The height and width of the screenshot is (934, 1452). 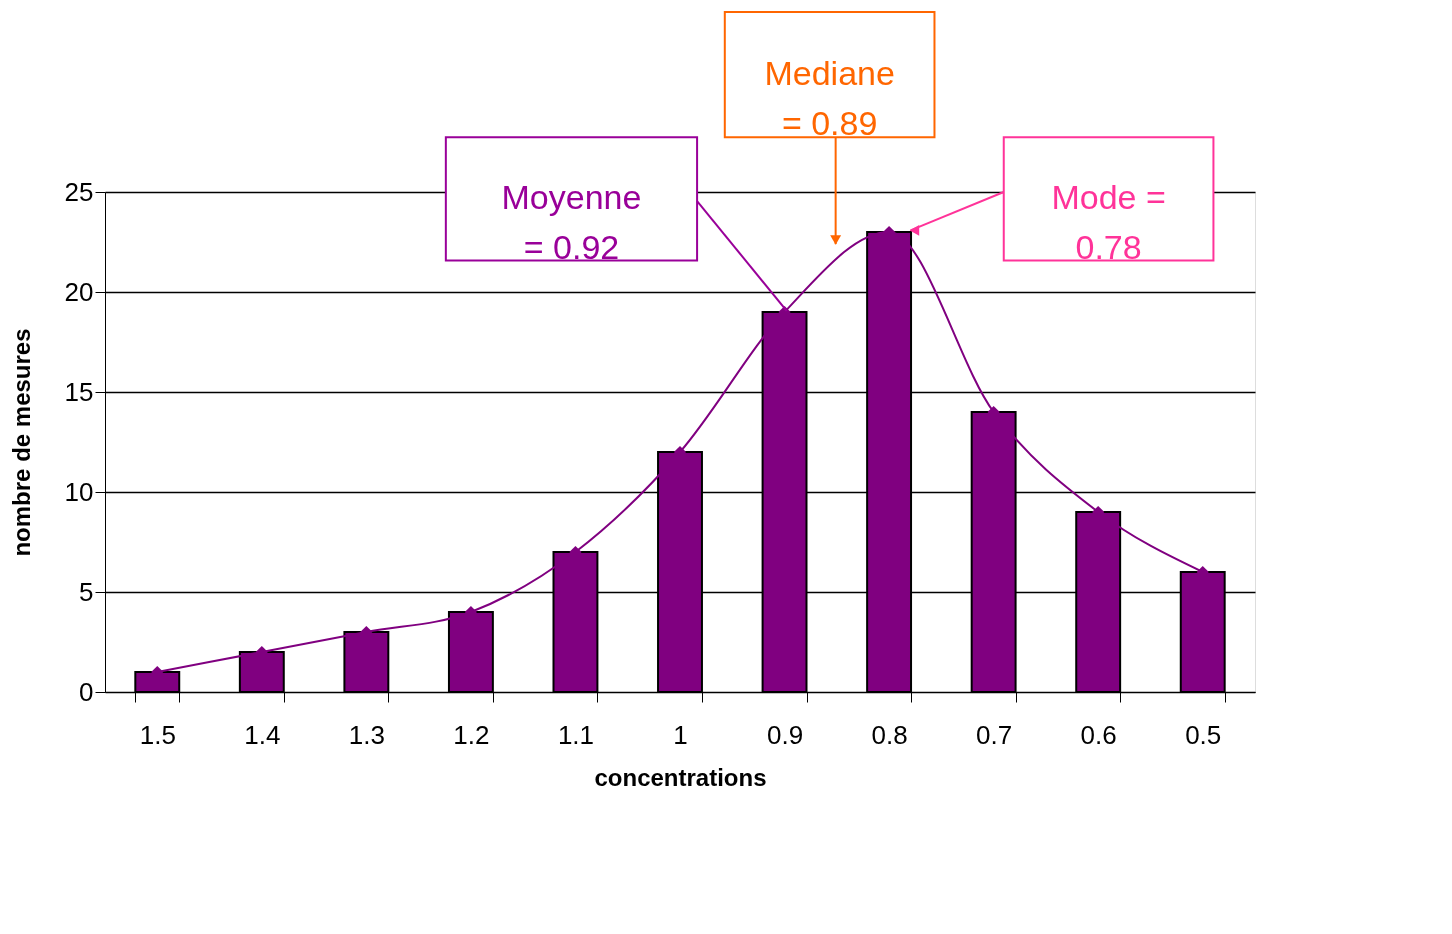 I want to click on text: Mediane = 0.89, so click(x=829, y=97).